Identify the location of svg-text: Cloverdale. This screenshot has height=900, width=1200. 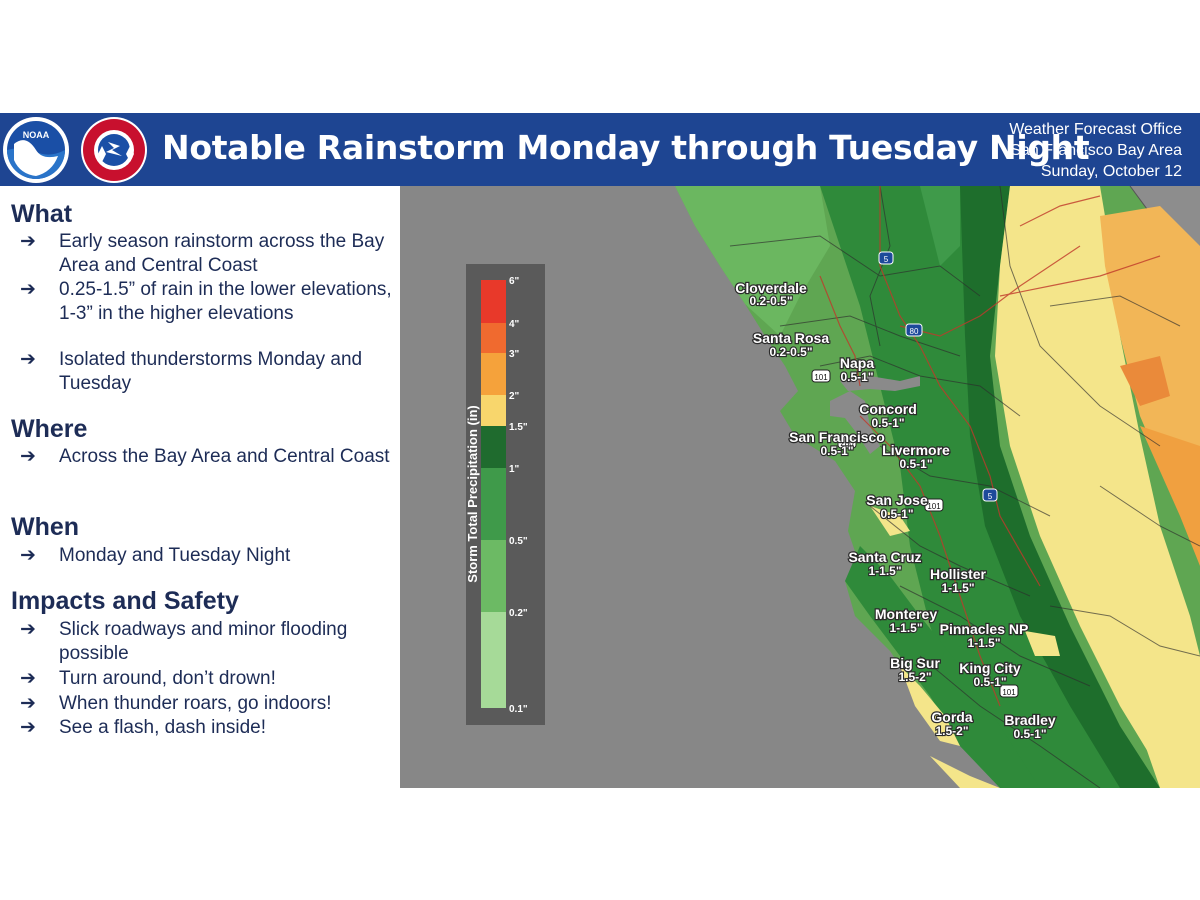
(771, 288).